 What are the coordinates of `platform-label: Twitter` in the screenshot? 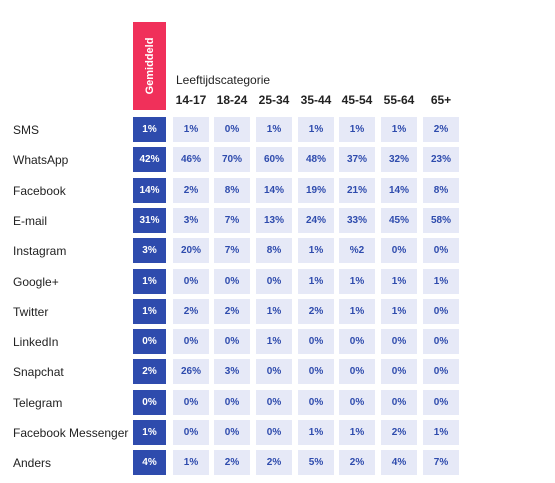 It's located at (31, 312).